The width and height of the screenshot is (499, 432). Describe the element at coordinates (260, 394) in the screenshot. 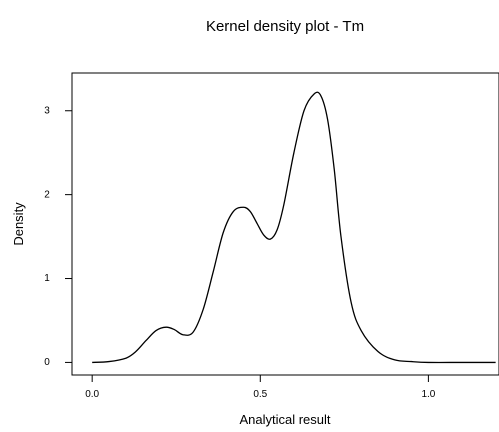

I see `x-tick-label: 0.5` at that location.